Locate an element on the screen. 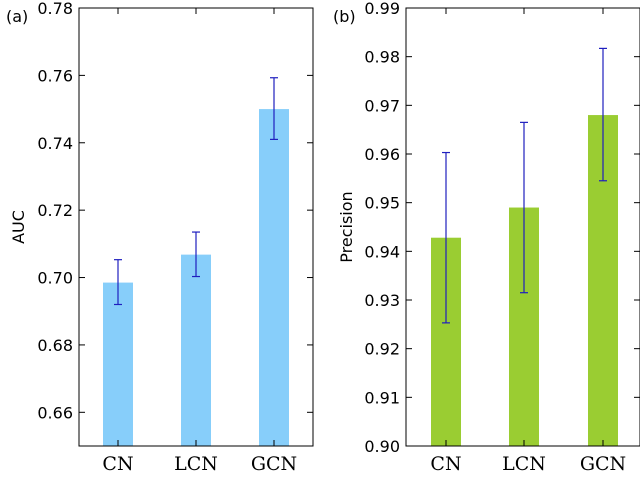 This screenshot has height=477, width=640. ytick-label: 0.68 is located at coordinates (55, 345).